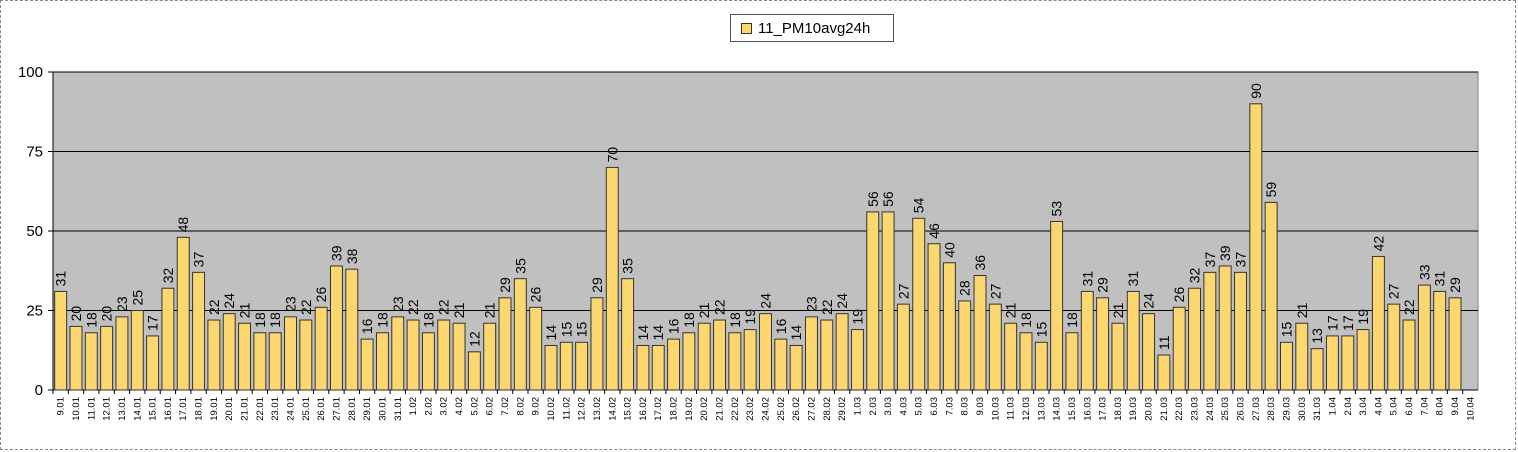  I want to click on data-label: 32, so click(168, 275).